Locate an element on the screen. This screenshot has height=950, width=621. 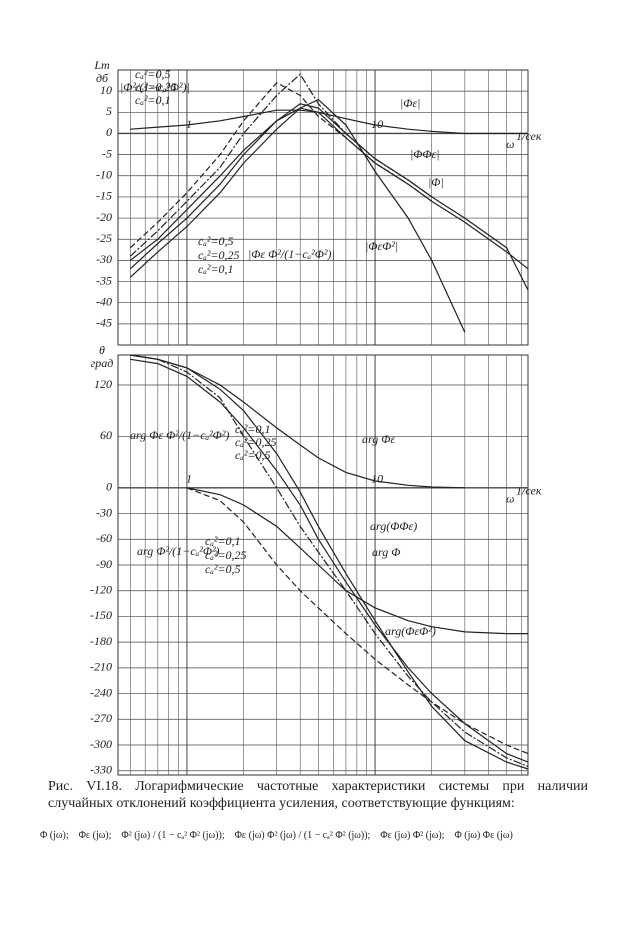
y-tick-label: -180 is located at coordinates (101, 641).